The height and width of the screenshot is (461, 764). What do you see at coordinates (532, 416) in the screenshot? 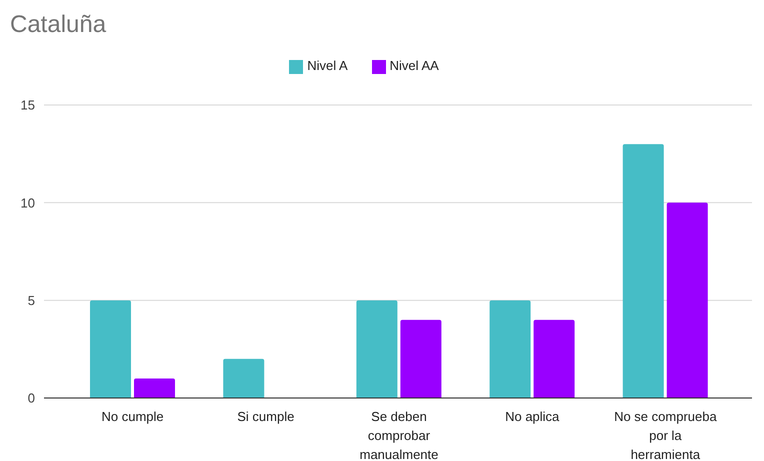
I see `x-tick-label: No aplica` at bounding box center [532, 416].